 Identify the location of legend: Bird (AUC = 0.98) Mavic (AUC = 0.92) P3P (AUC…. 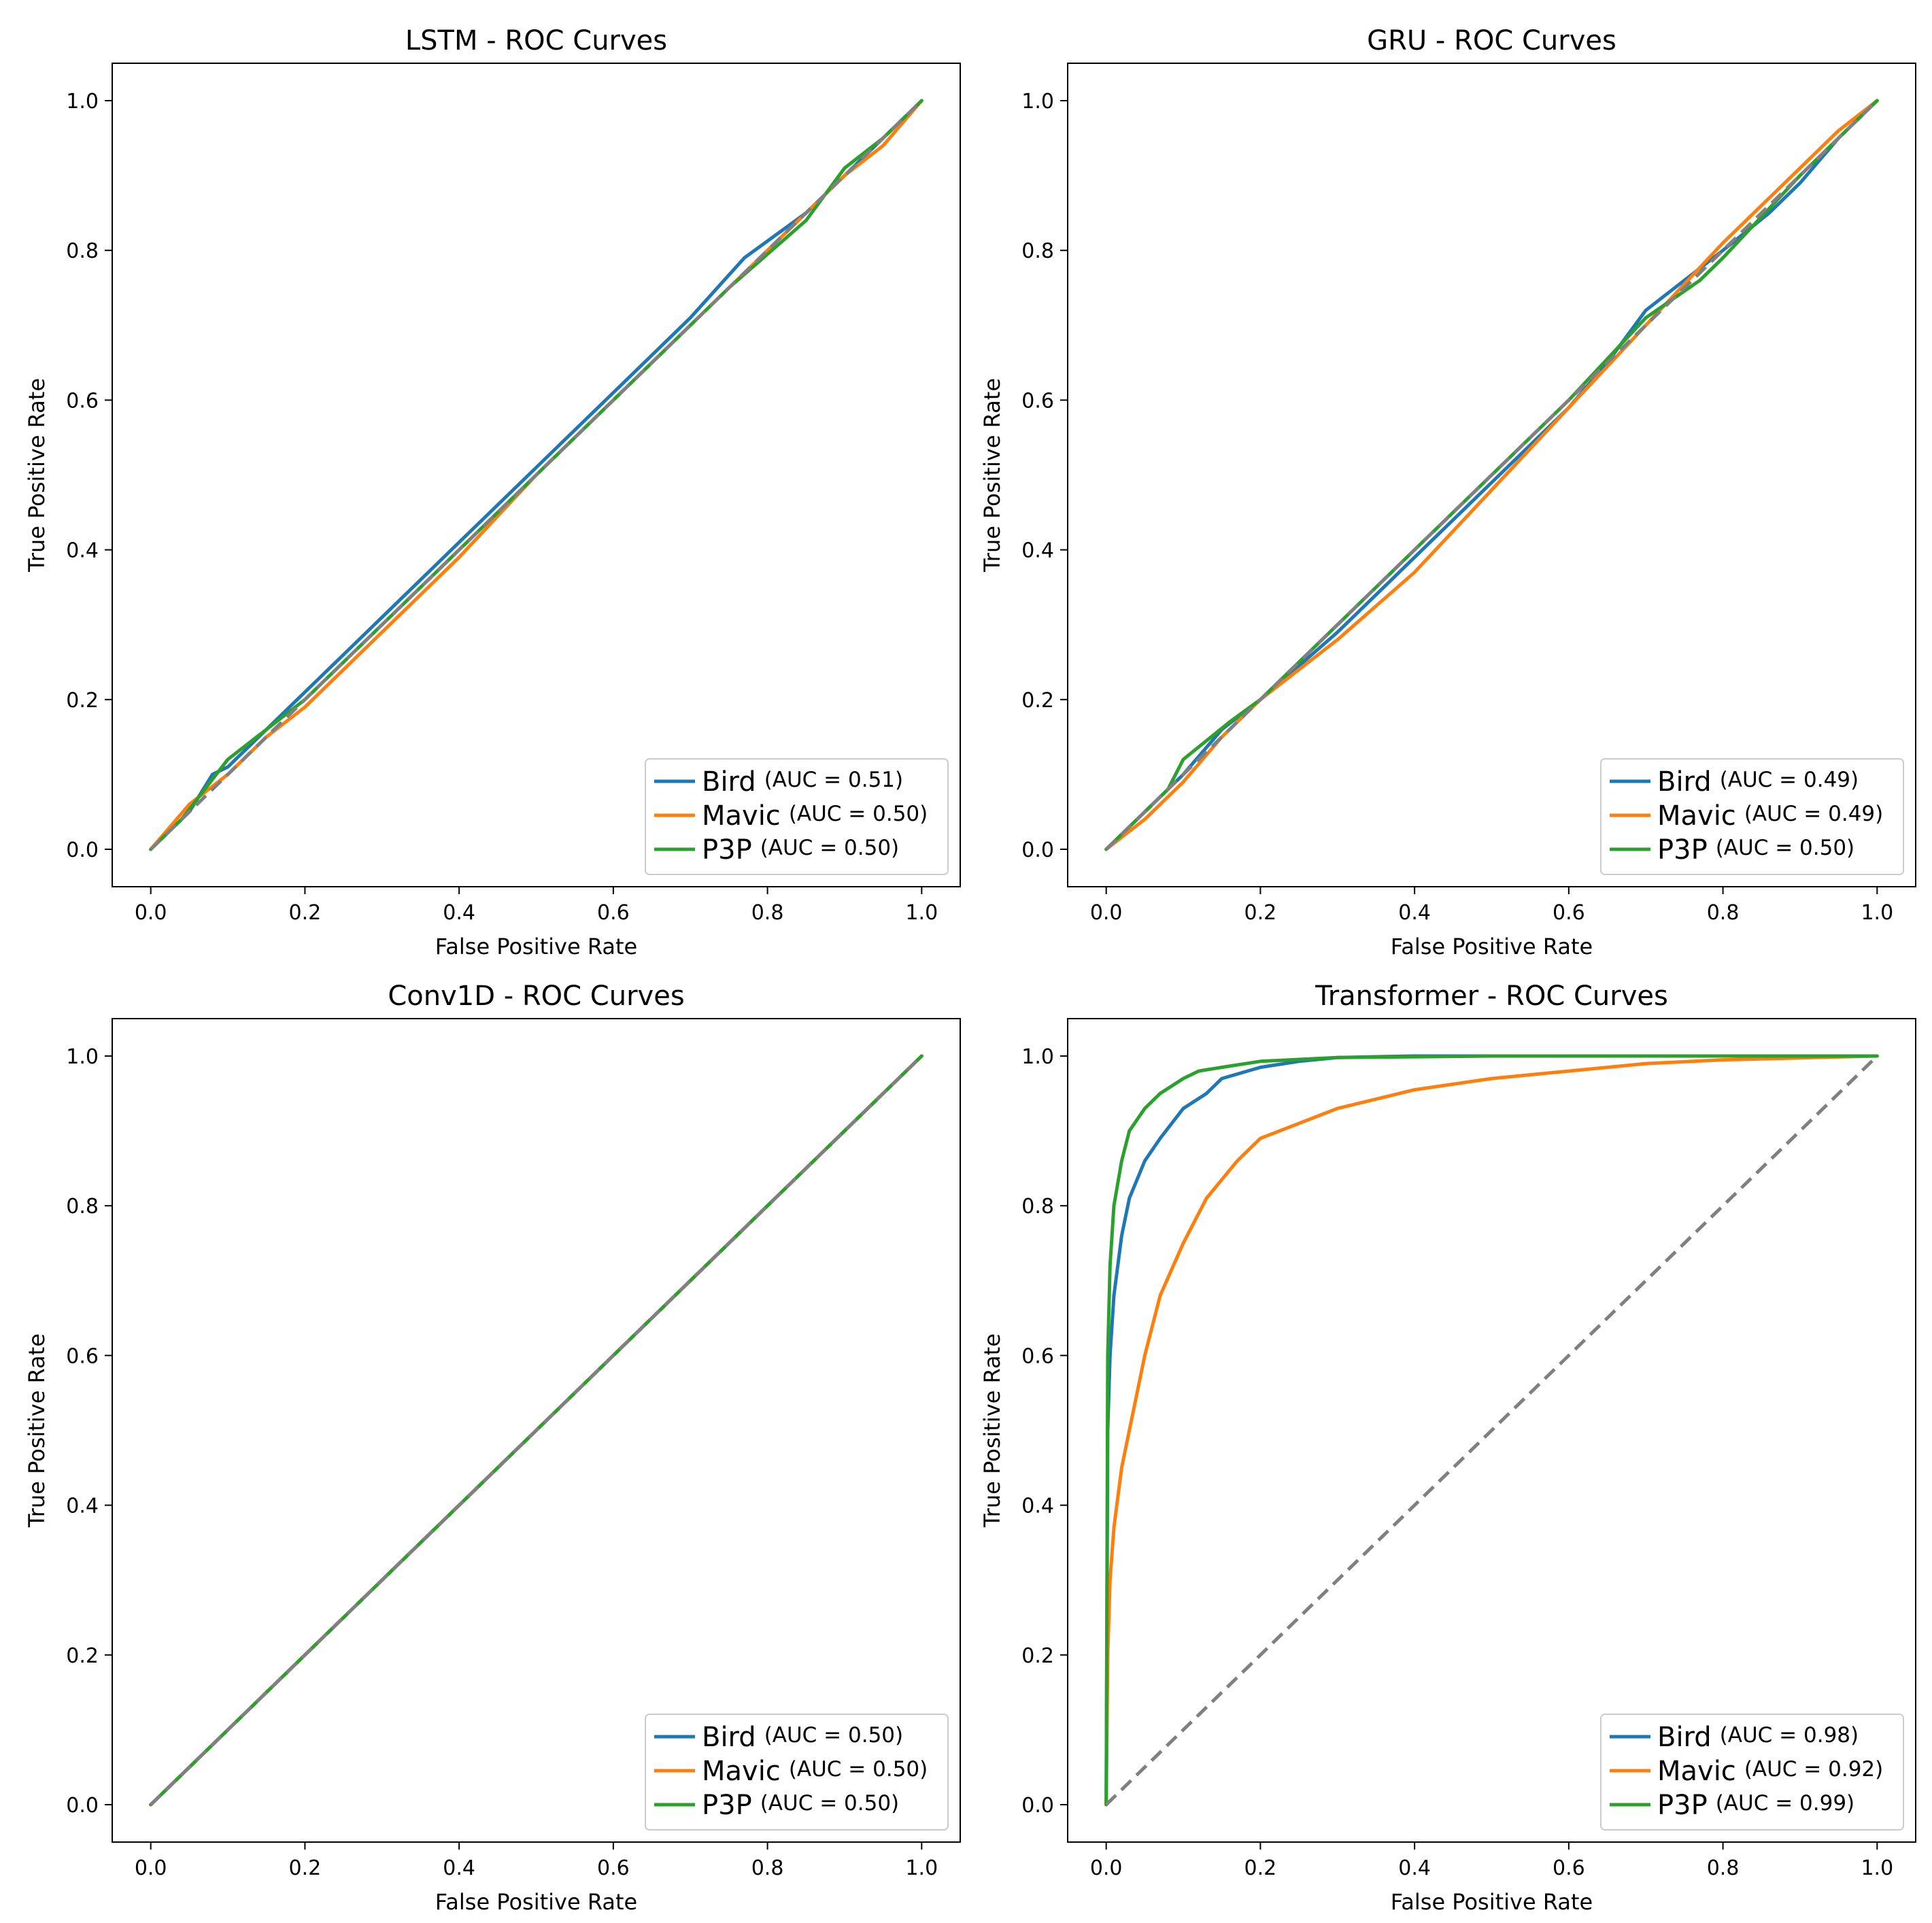
(1752, 1772).